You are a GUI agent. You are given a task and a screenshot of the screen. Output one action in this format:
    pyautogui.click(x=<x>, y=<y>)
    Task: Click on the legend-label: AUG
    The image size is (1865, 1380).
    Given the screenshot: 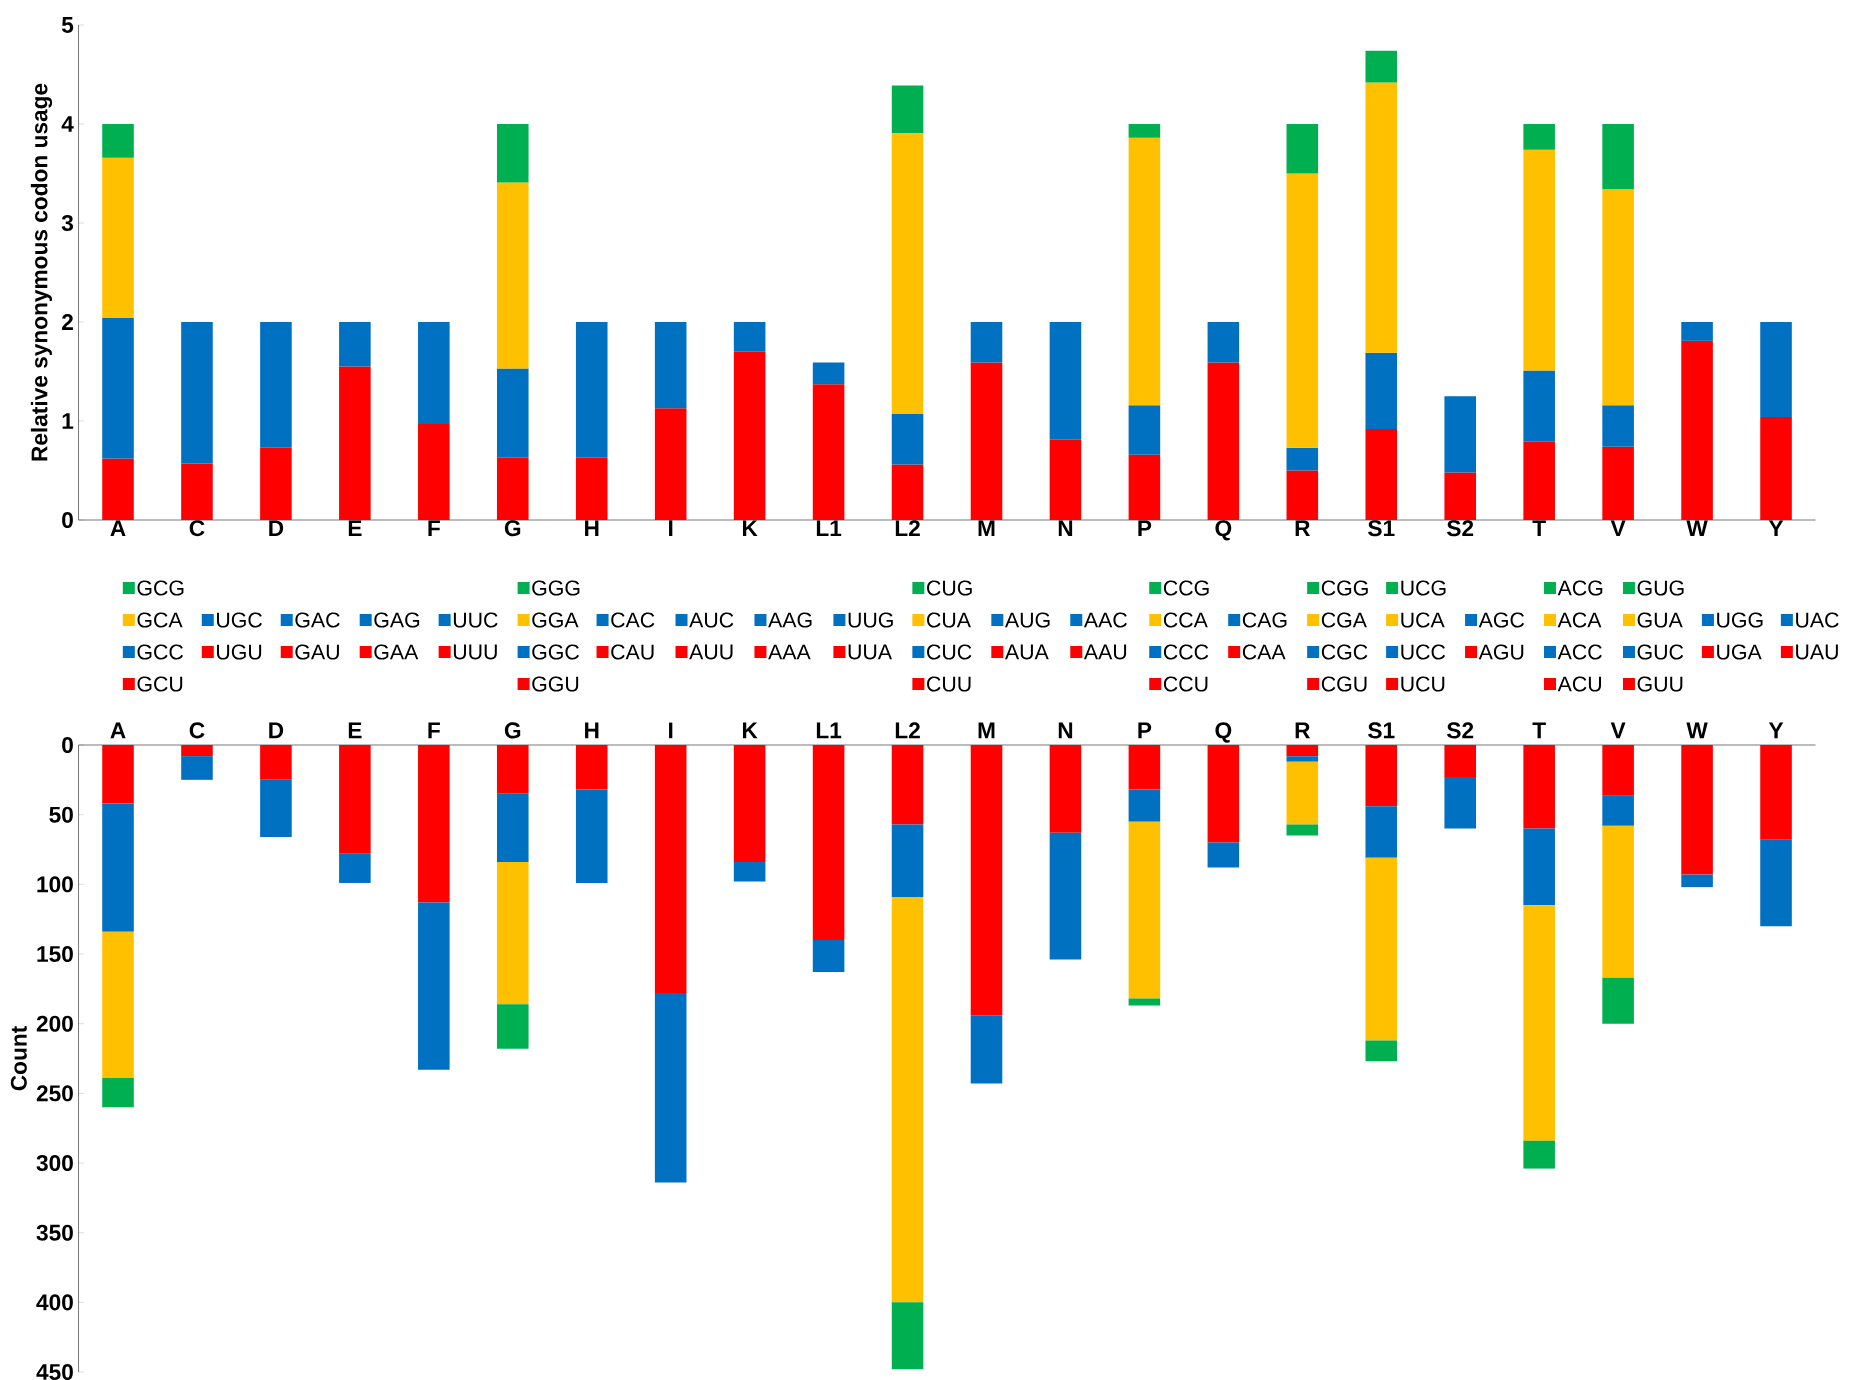 What is the action you would take?
    pyautogui.click(x=1027, y=620)
    